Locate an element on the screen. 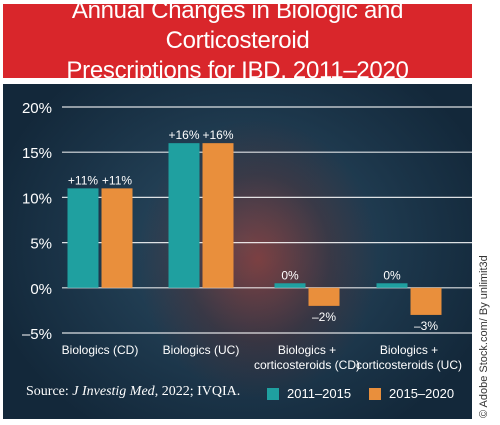 This screenshot has width=500, height=425. source-note: Source: J Investig Med, 2022; IVQIA. is located at coordinates (133, 392).